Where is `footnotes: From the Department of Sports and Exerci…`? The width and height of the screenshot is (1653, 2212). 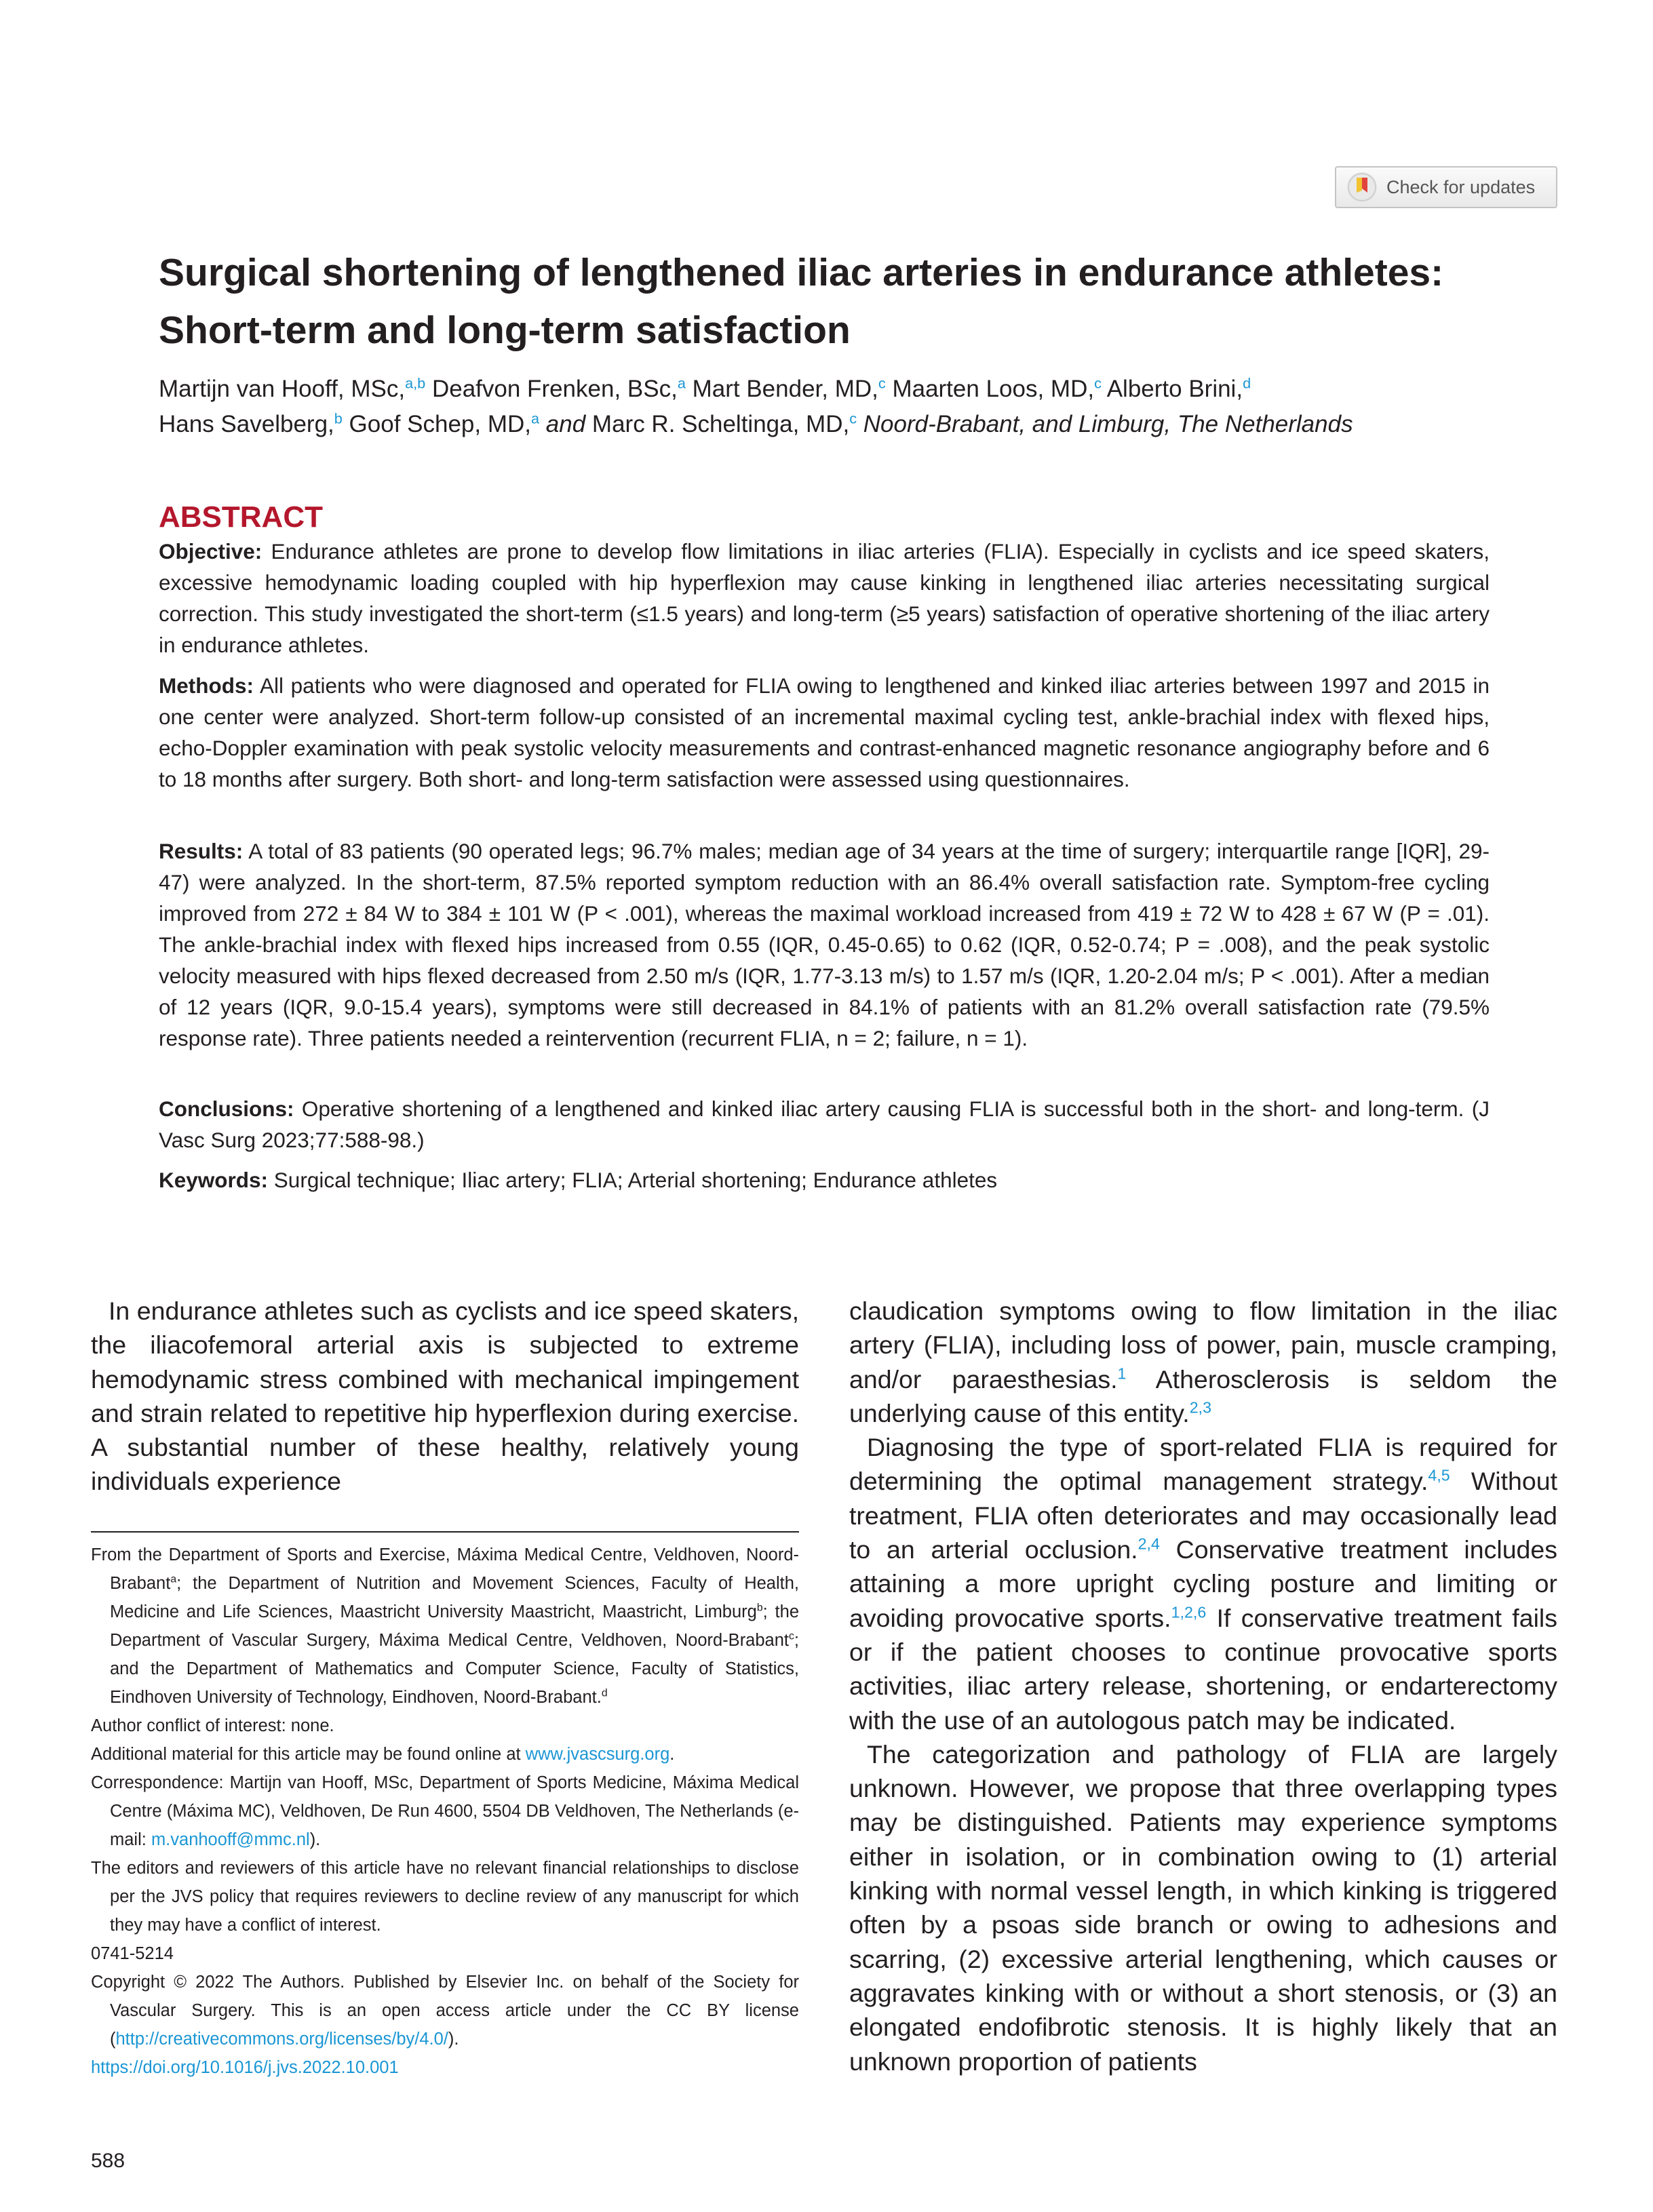 footnotes: From the Department of Sports and Exerci… is located at coordinates (445, 1812).